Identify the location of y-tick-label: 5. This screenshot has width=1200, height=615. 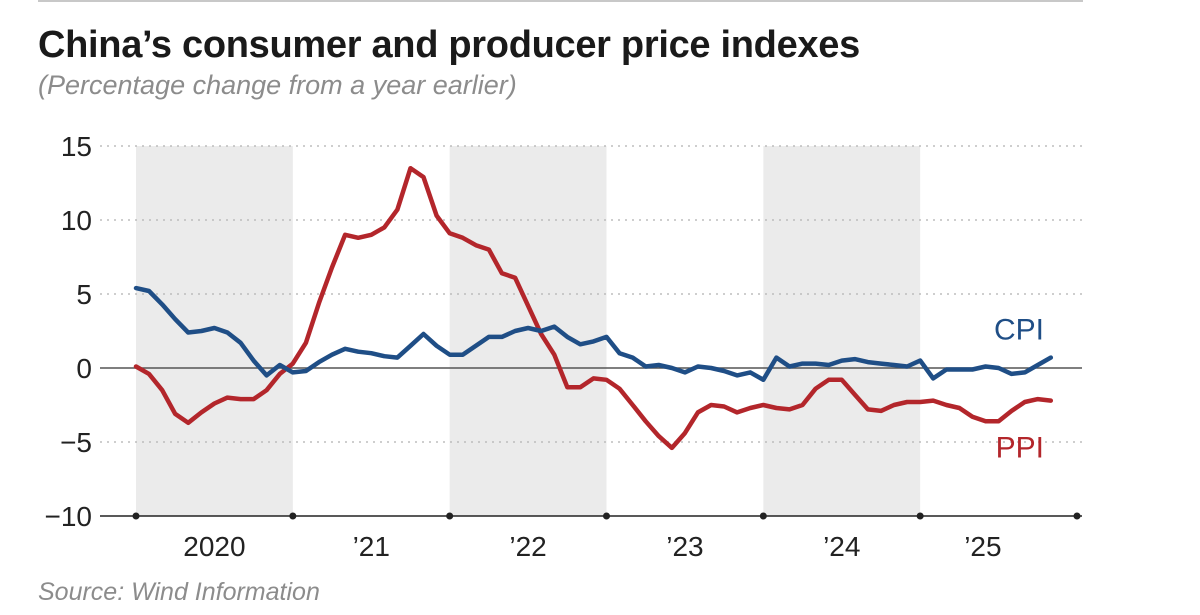
(84, 294).